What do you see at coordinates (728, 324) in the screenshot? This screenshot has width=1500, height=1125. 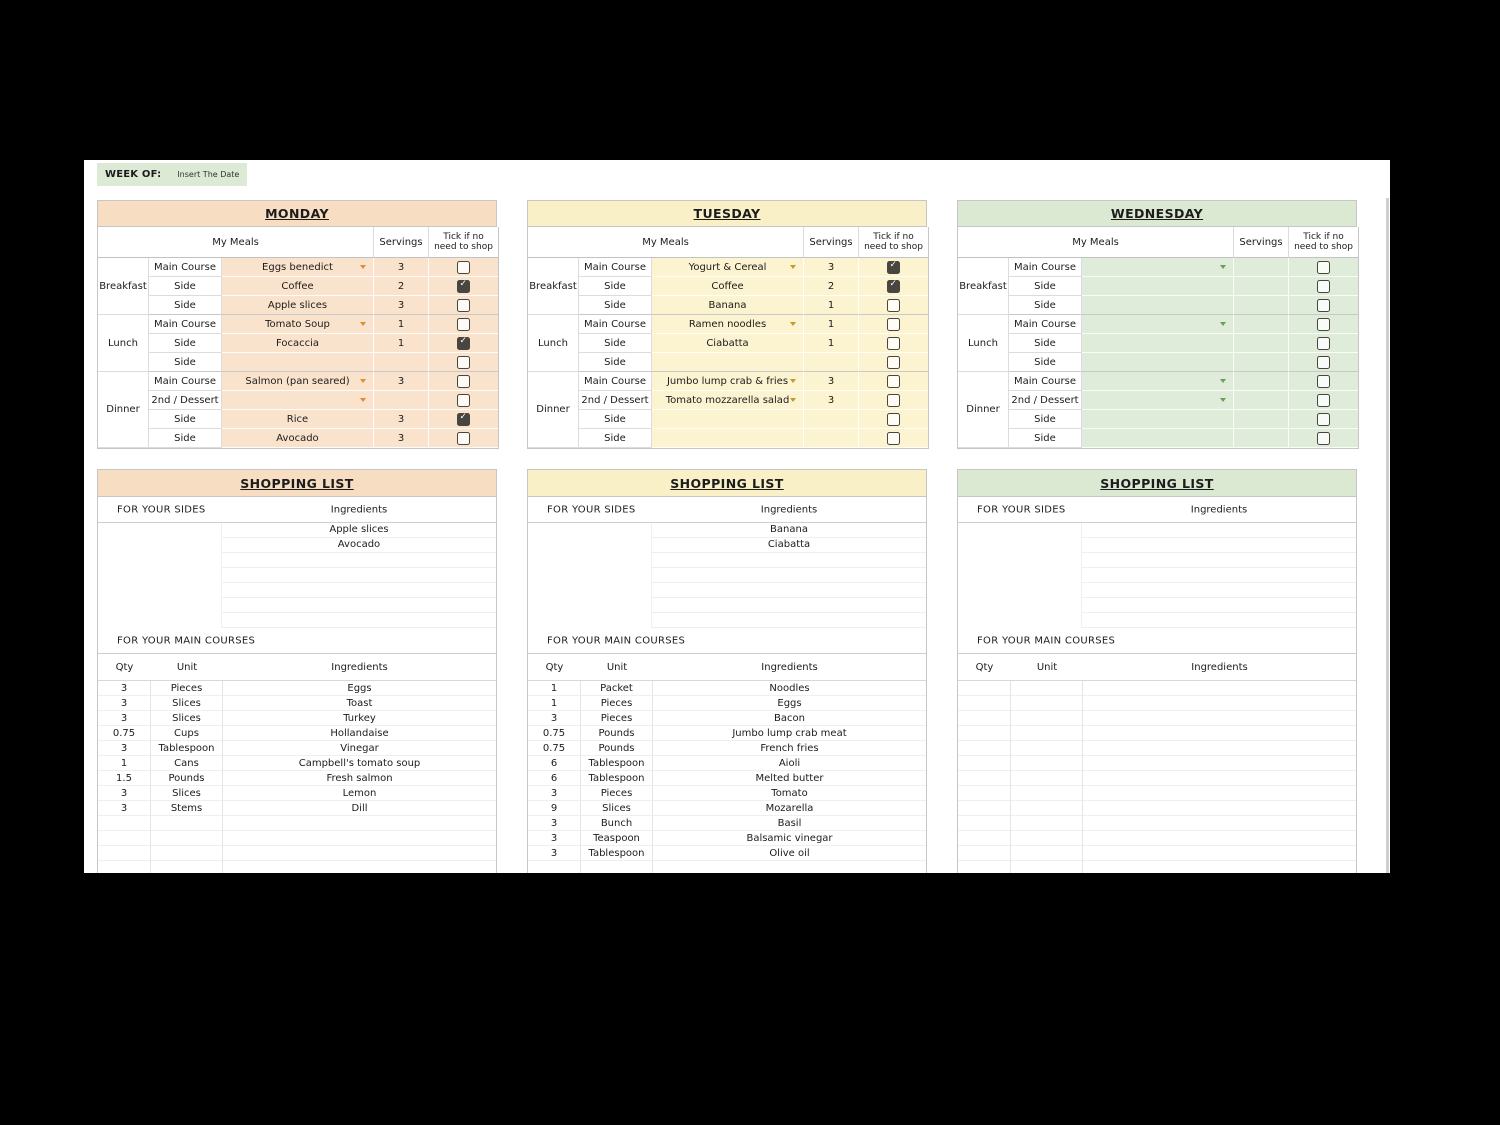 I see `meal-select: Ramen noodles` at bounding box center [728, 324].